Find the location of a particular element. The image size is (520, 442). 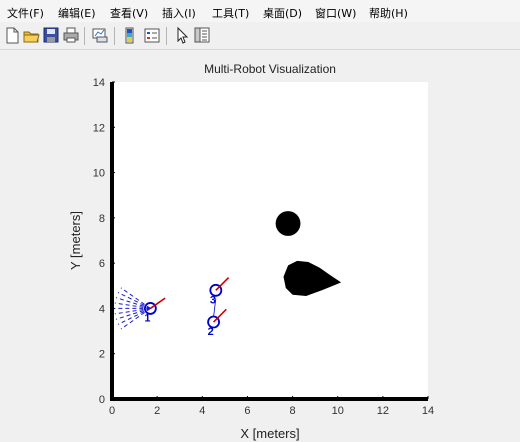

y-tick-label: 12 is located at coordinates (99, 128).